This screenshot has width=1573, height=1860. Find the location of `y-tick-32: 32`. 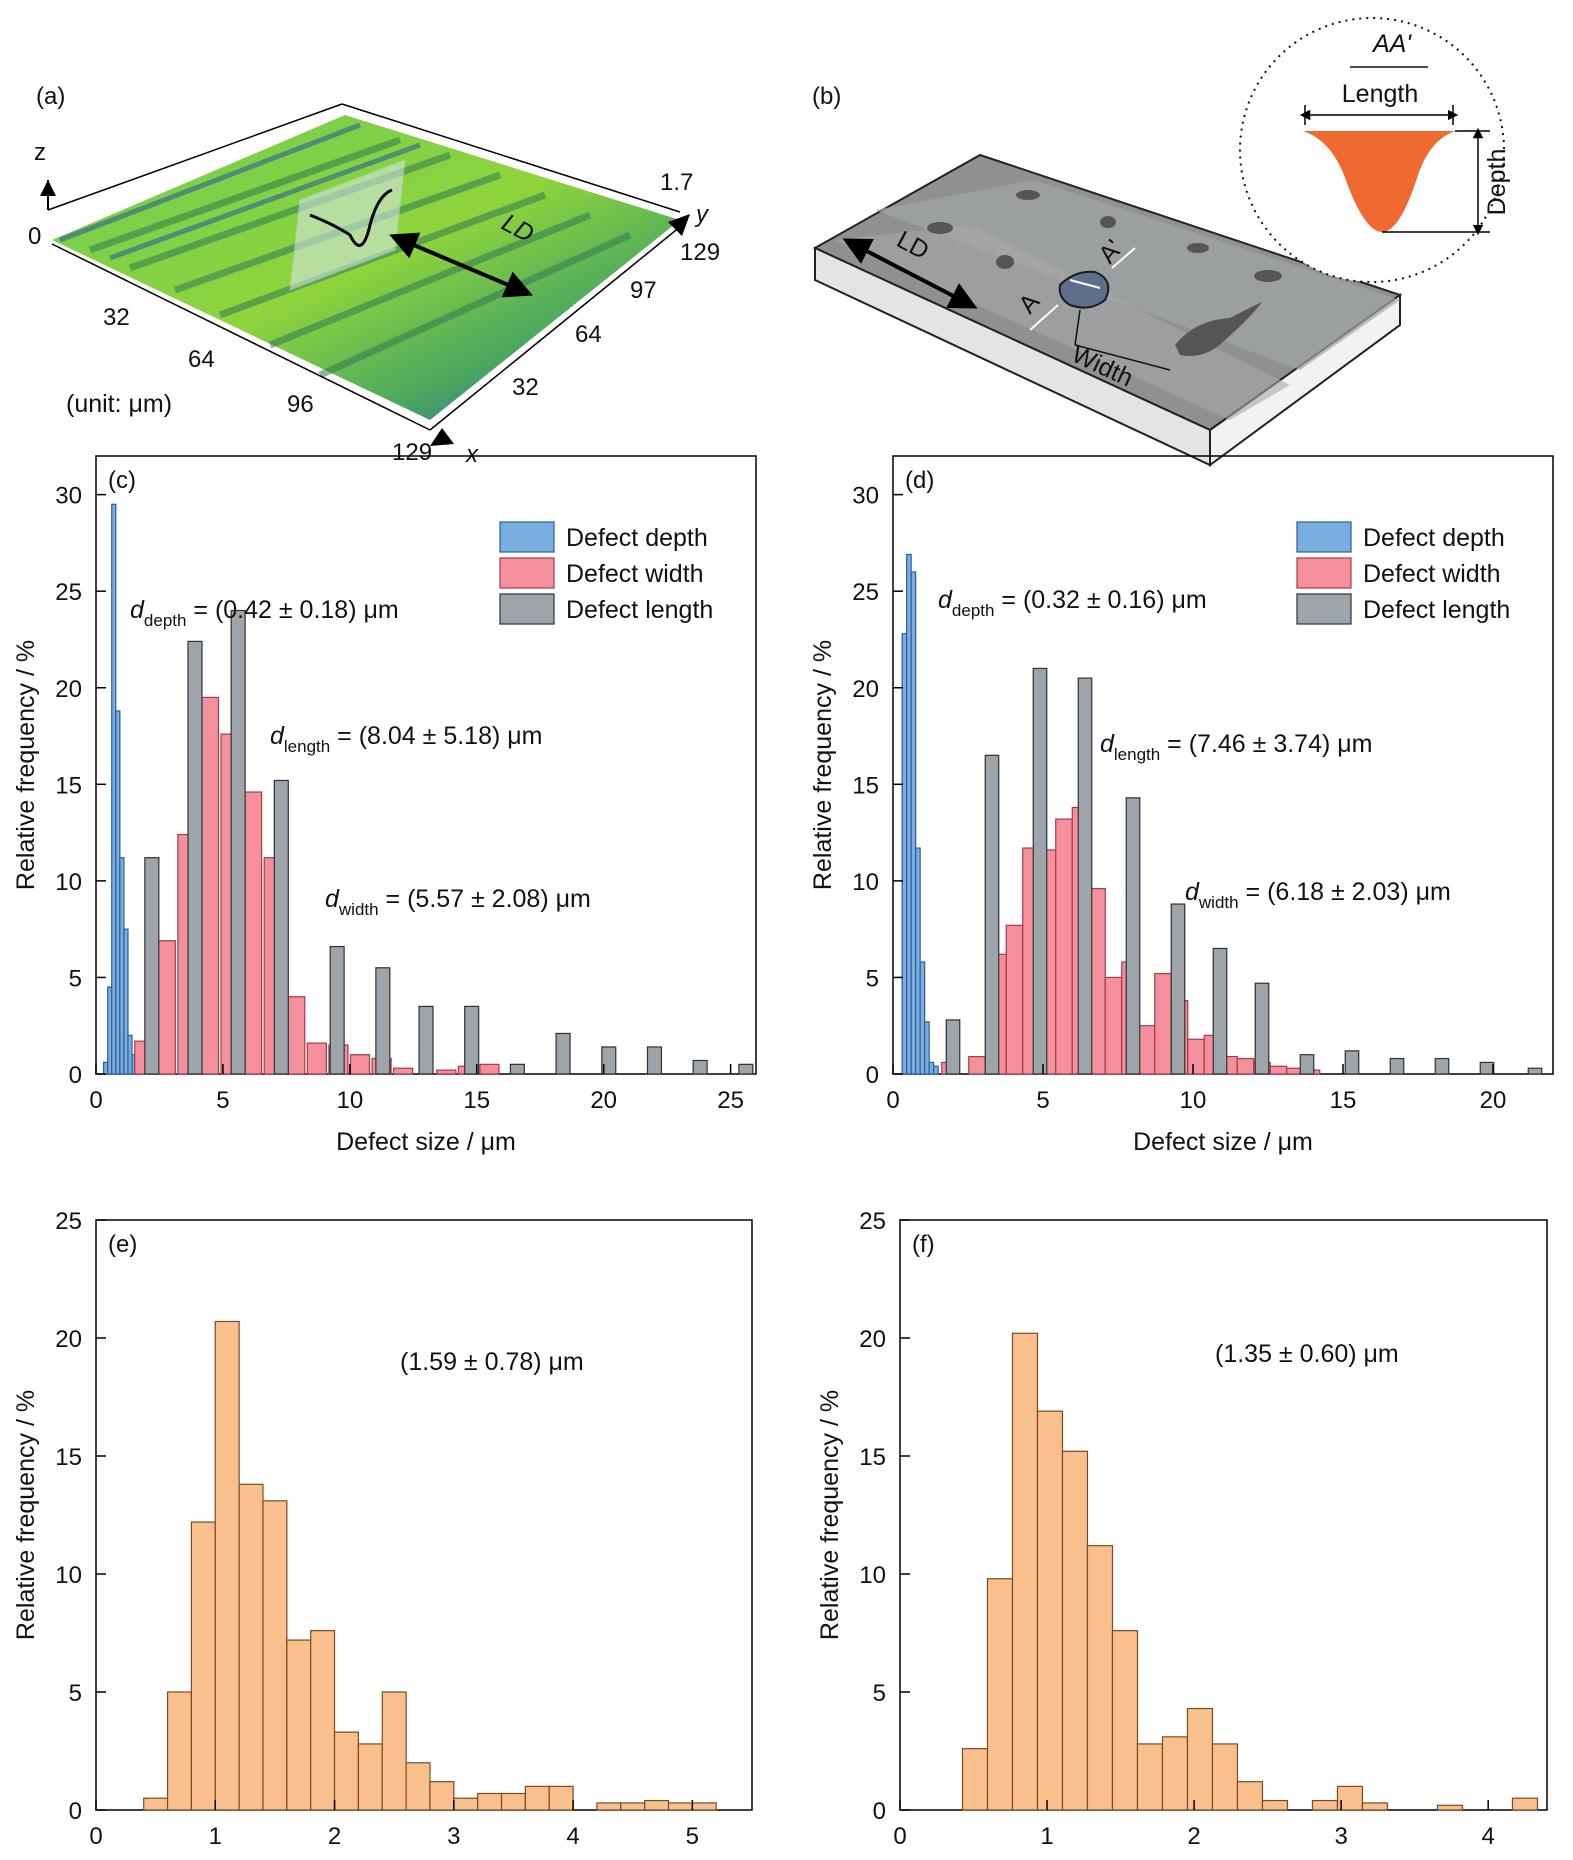

y-tick-32: 32 is located at coordinates (525, 387).